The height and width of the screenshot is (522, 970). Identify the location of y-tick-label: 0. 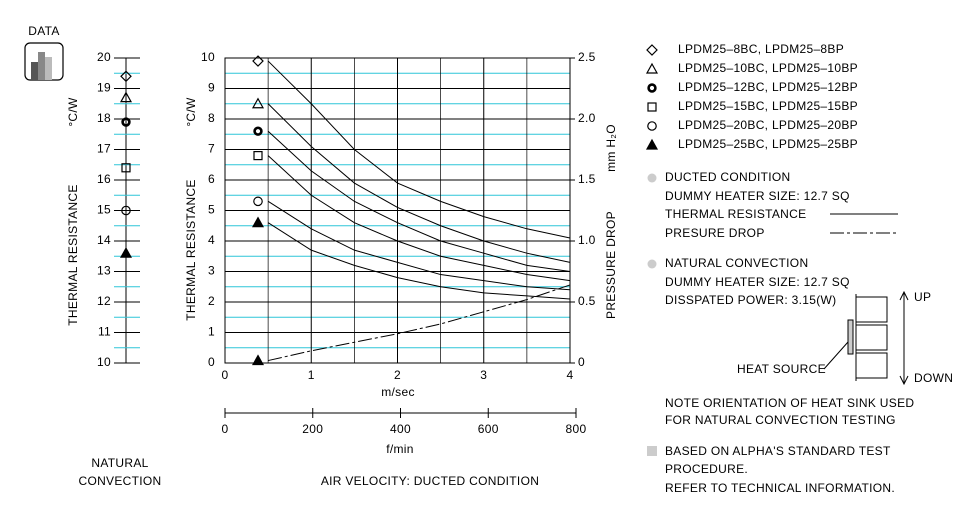
(211, 362).